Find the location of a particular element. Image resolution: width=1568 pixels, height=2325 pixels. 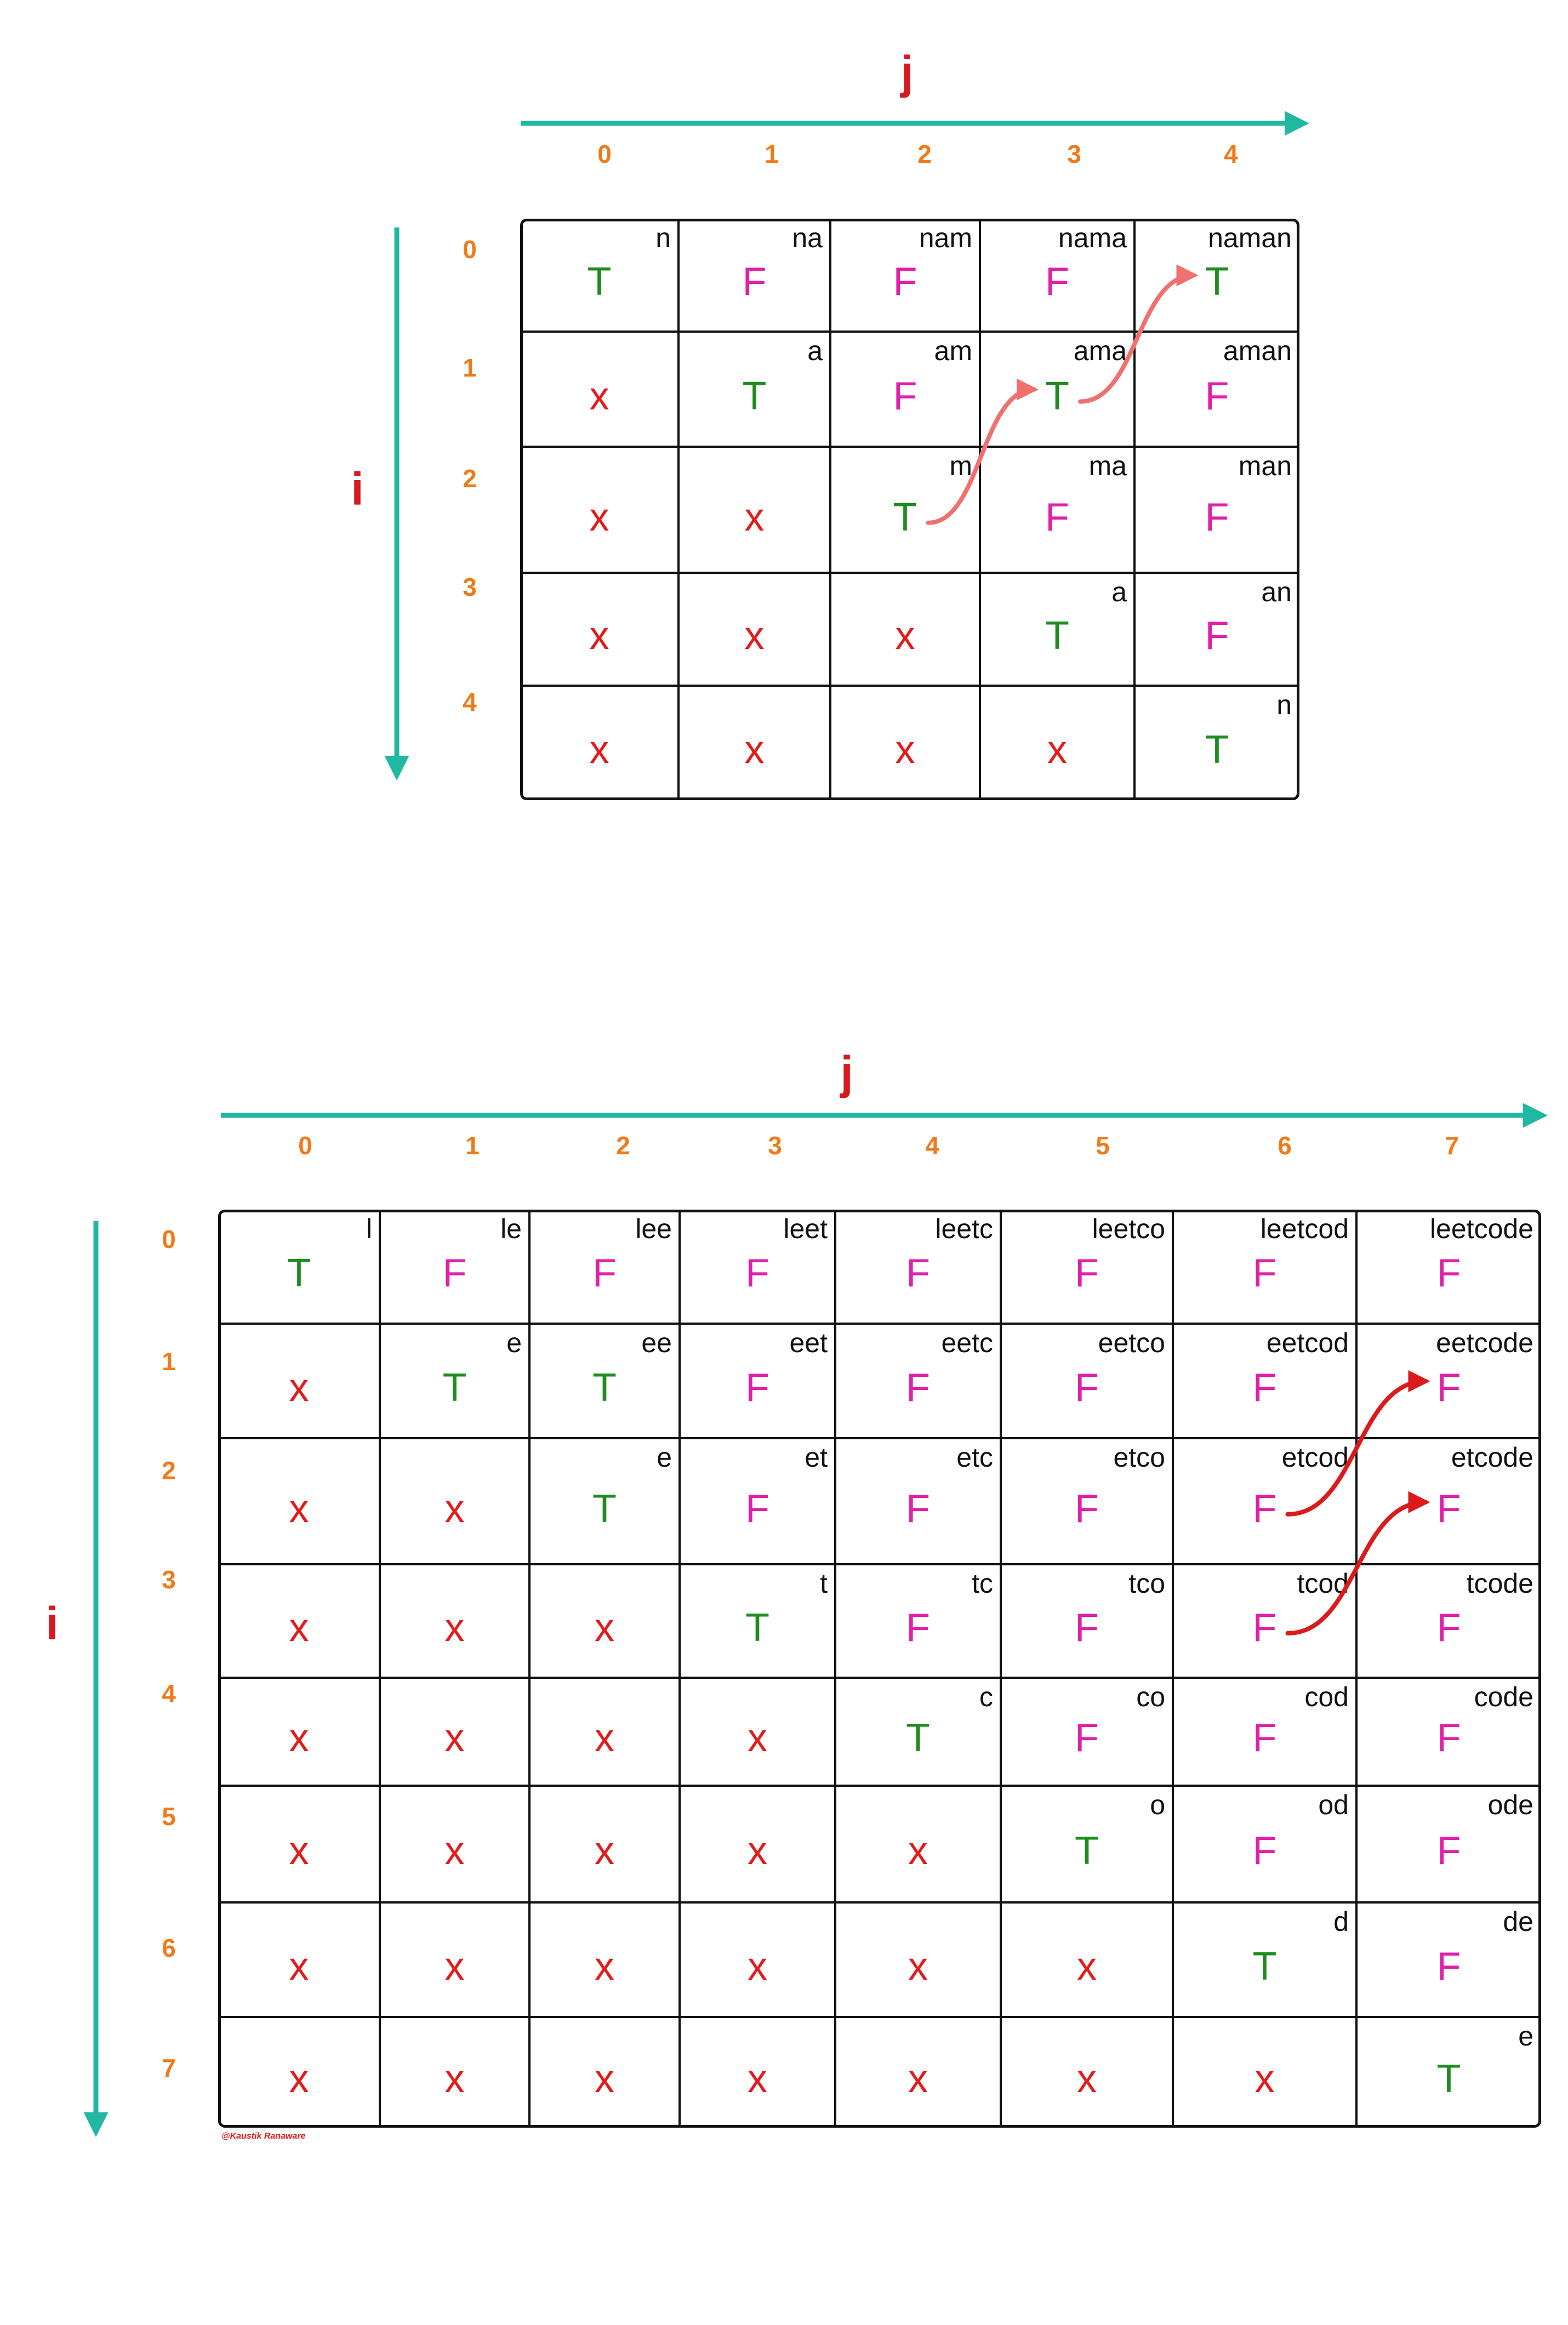

top-col-index: 3 is located at coordinates (1074, 154).